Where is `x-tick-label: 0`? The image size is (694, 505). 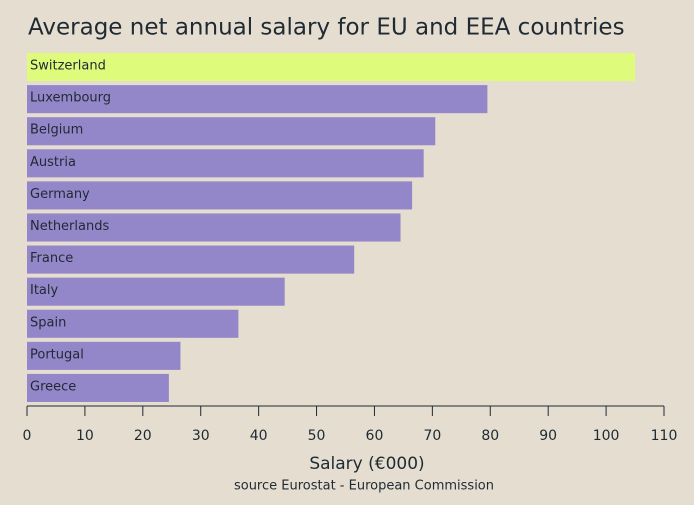
x-tick-label: 0 is located at coordinates (27, 436).